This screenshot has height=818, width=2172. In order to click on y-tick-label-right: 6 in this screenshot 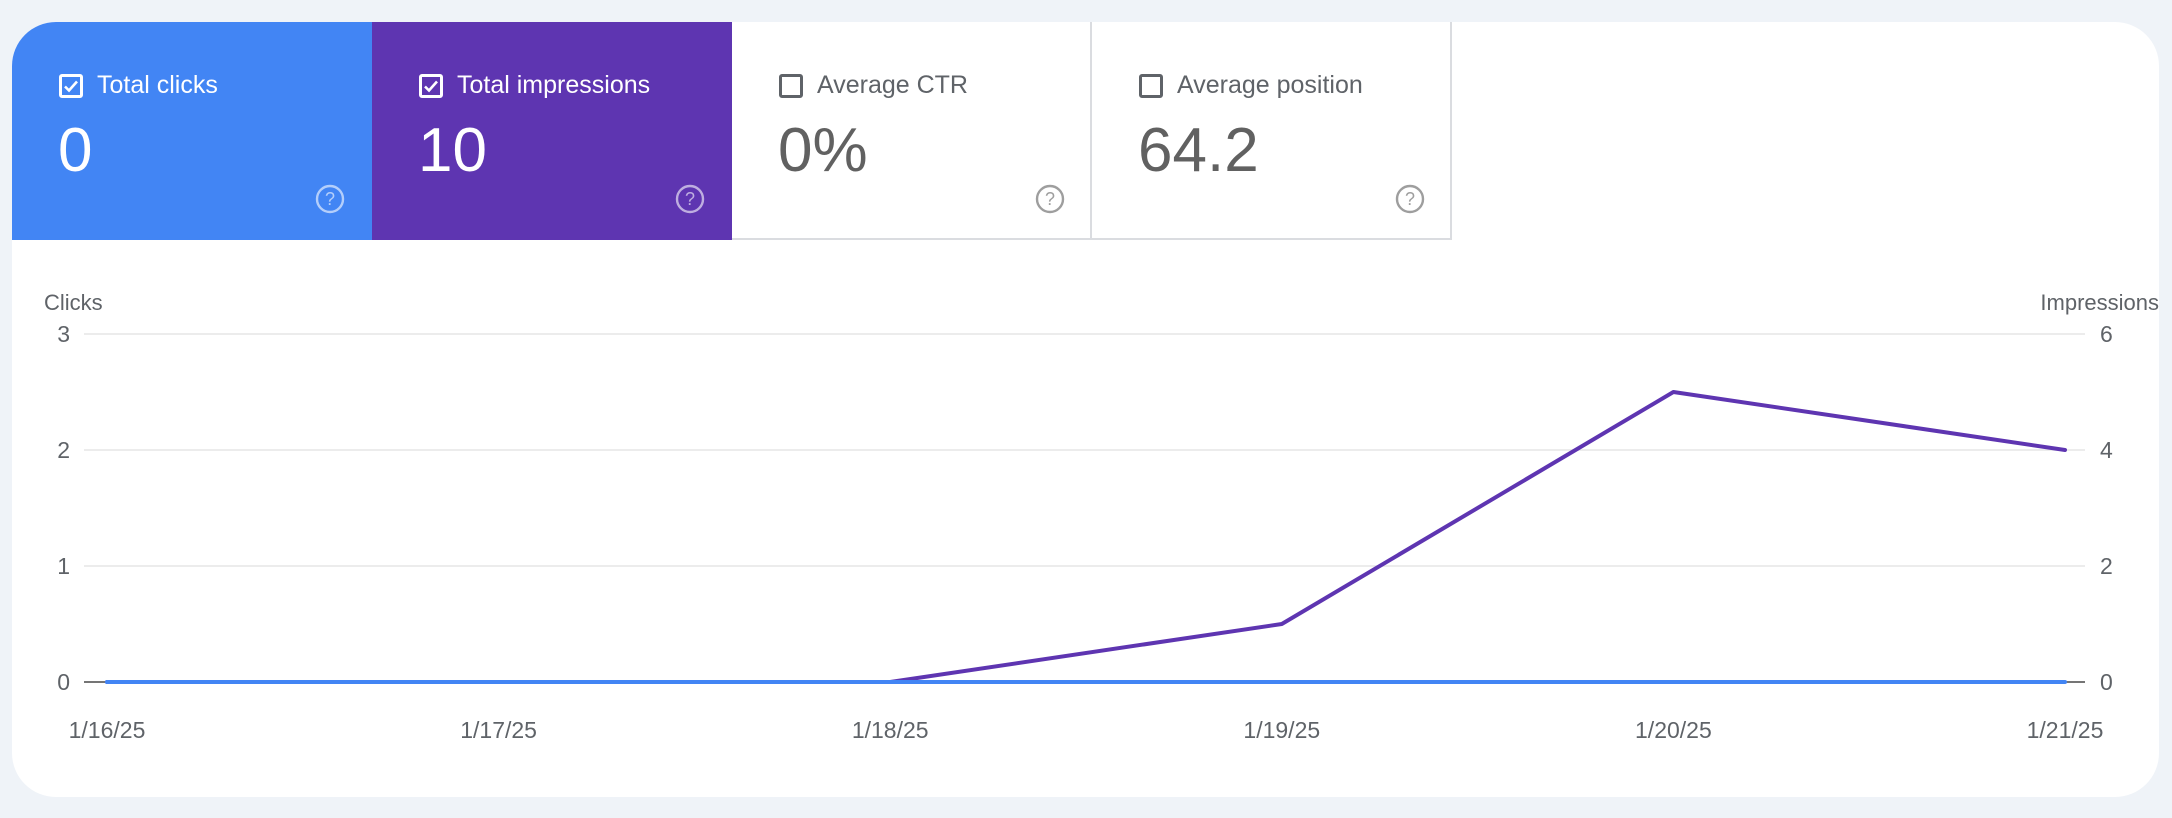, I will do `click(2106, 334)`.